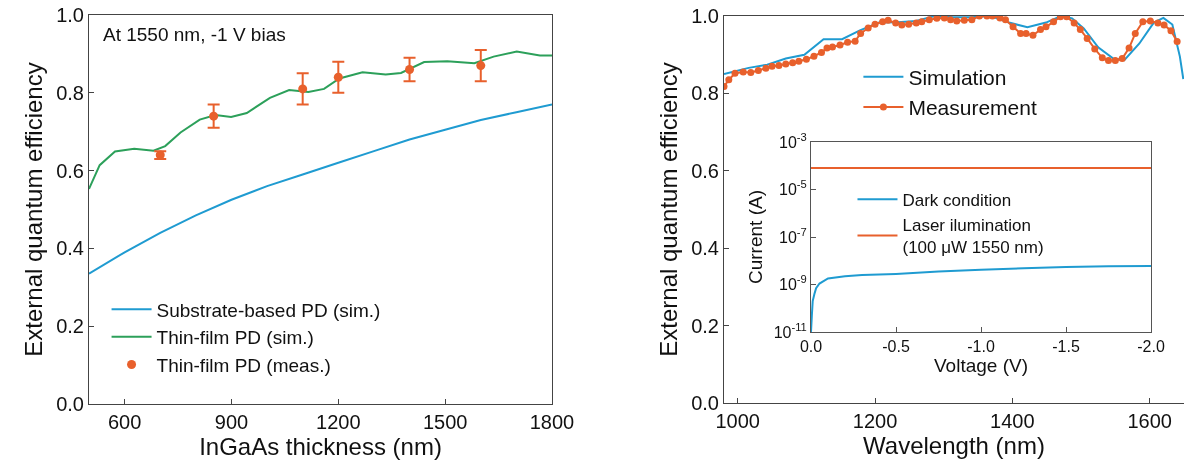 This screenshot has width=1184, height=472. I want to click on x-tick-label: 900, so click(231, 422).